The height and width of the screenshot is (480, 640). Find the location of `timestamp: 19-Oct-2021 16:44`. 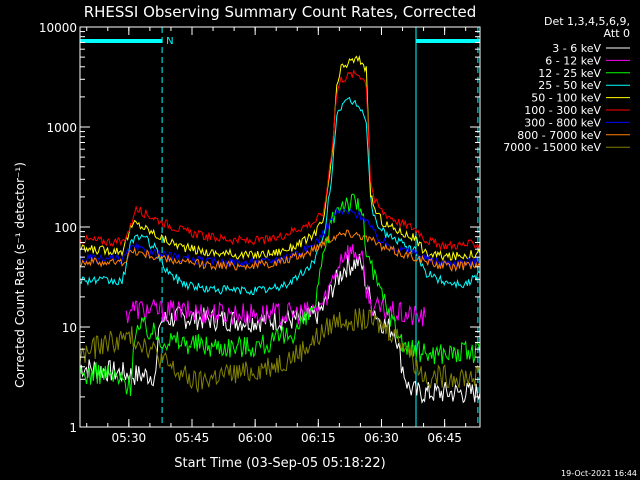

timestamp: 19-Oct-2021 16:44 is located at coordinates (599, 473).